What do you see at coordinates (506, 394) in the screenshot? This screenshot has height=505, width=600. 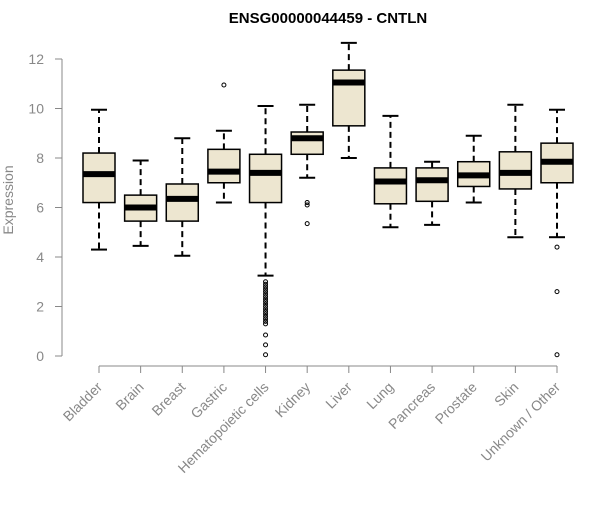 I see `x-tick-label: Skin` at bounding box center [506, 394].